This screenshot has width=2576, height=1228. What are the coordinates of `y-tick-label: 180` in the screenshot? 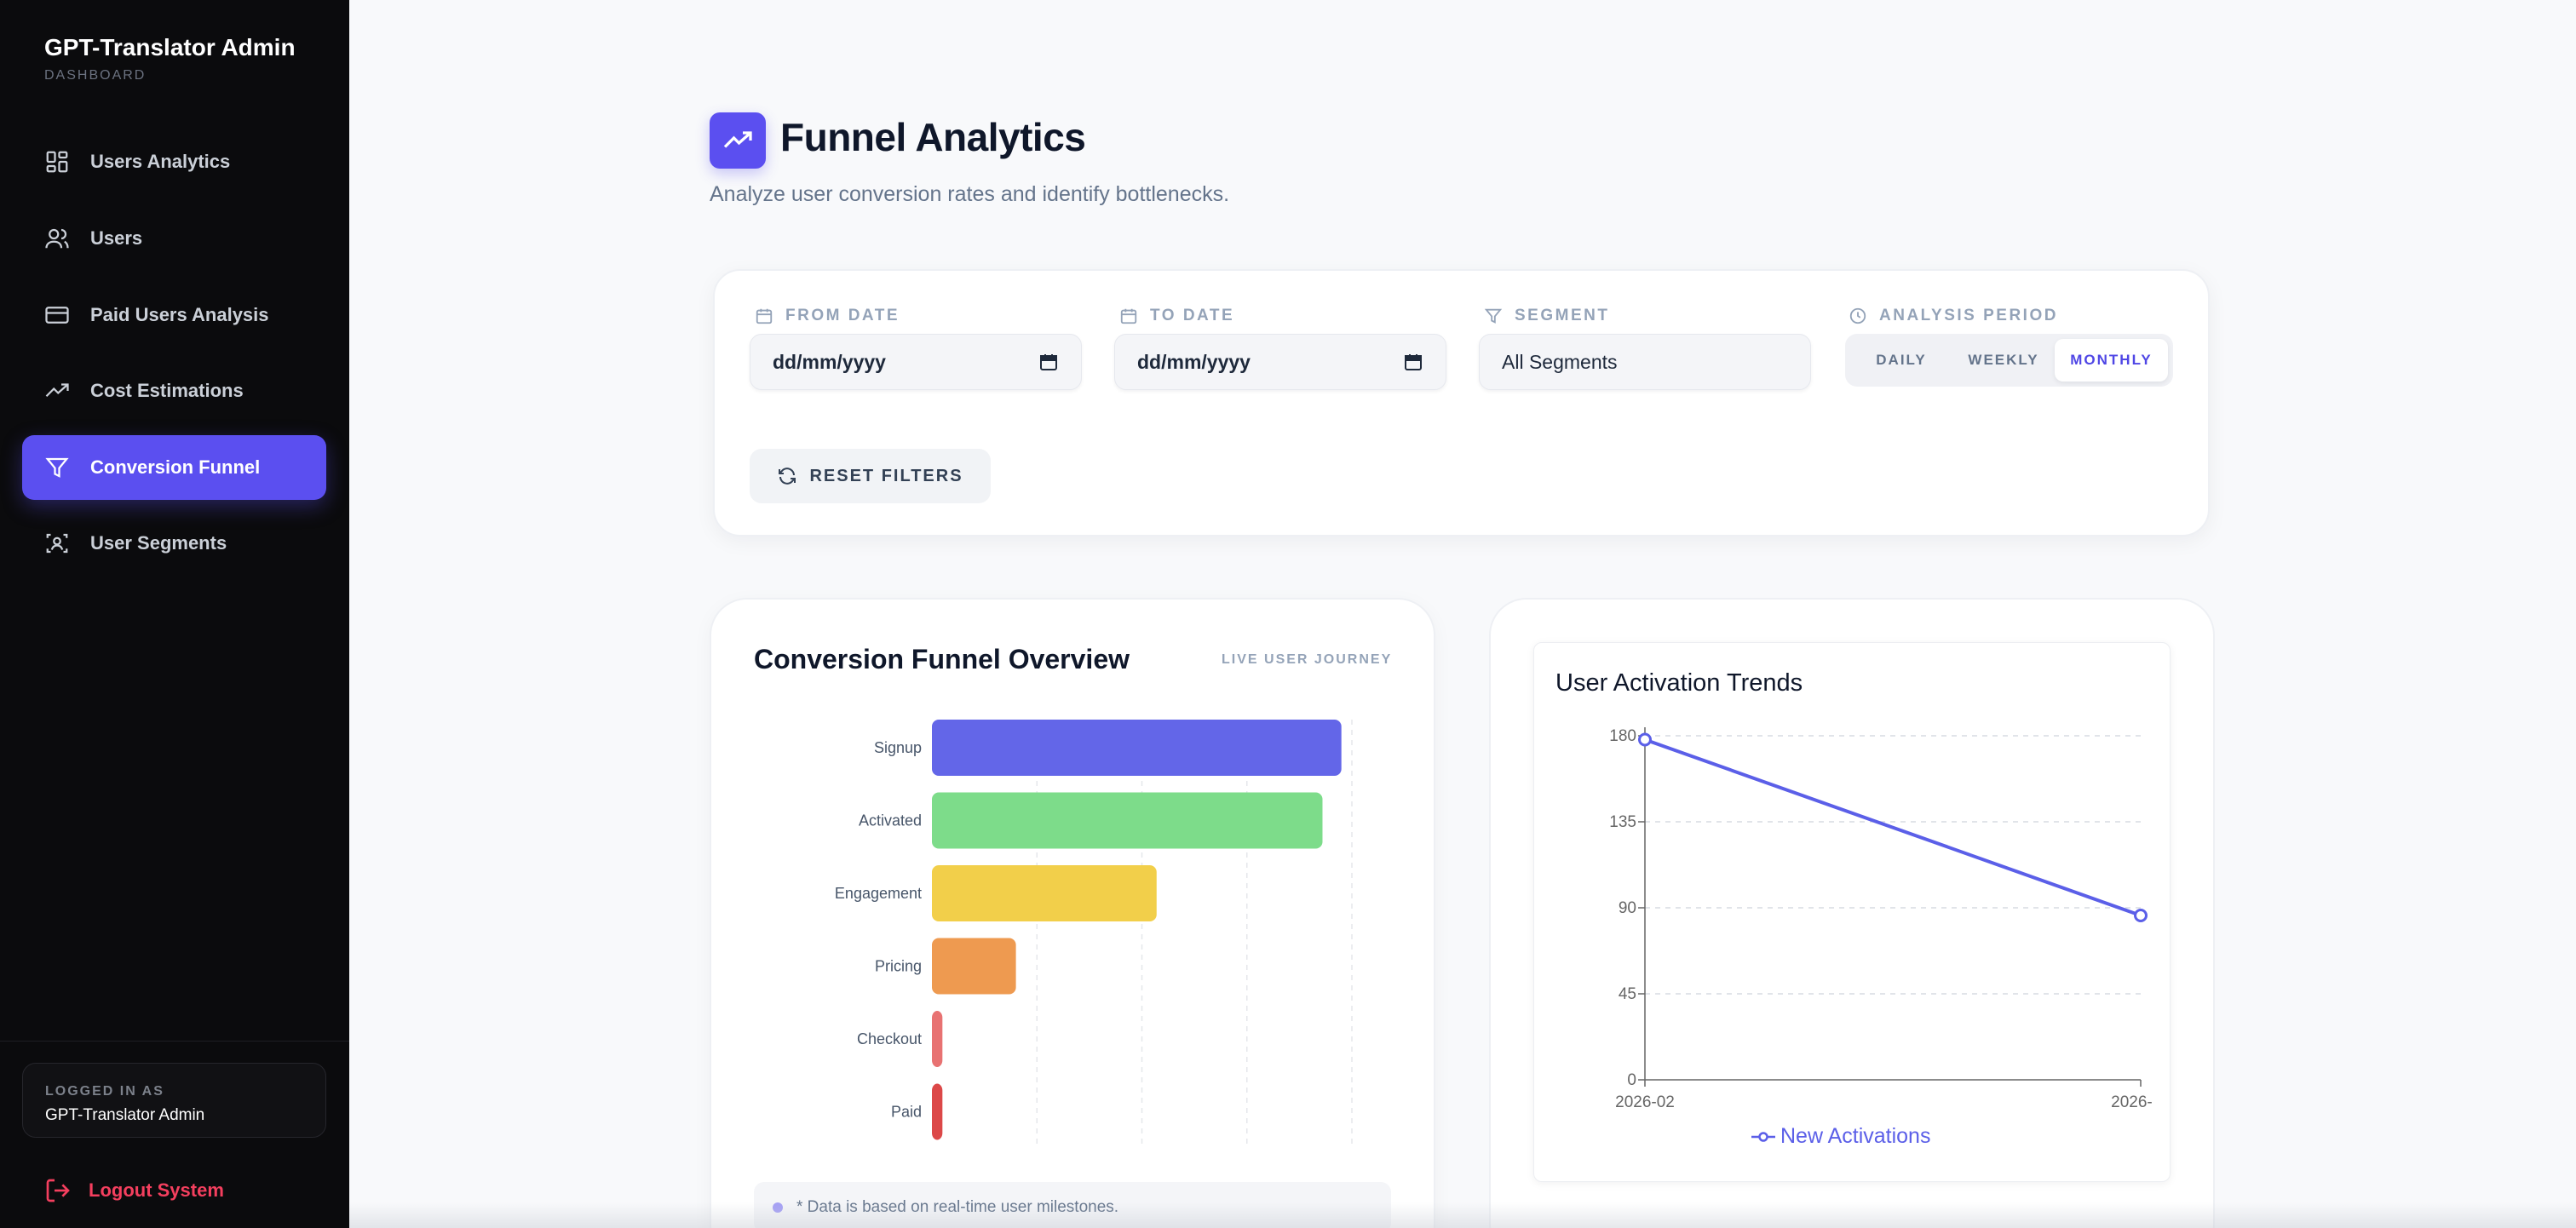 It's located at (1623, 736).